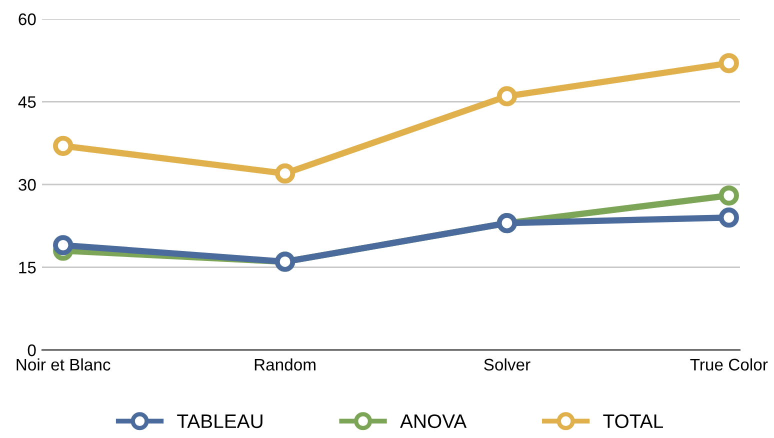 The height and width of the screenshot is (438, 774). Describe the element at coordinates (27, 184) in the screenshot. I see `y-tick-label: 30` at that location.